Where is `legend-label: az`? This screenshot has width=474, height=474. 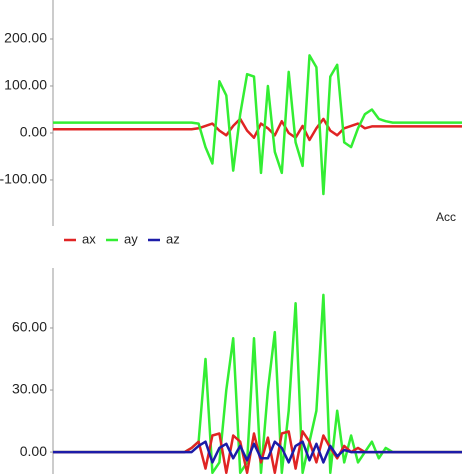
legend-label: az is located at coordinates (173, 238).